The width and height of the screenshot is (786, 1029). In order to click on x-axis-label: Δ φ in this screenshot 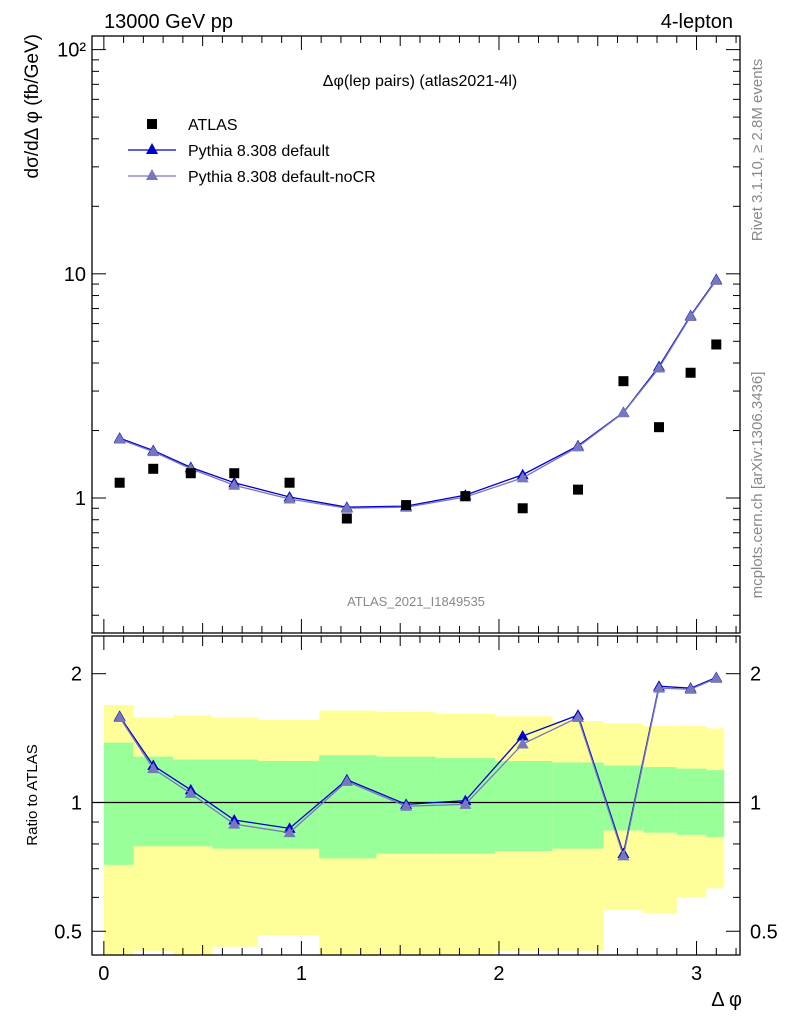, I will do `click(726, 1000)`.